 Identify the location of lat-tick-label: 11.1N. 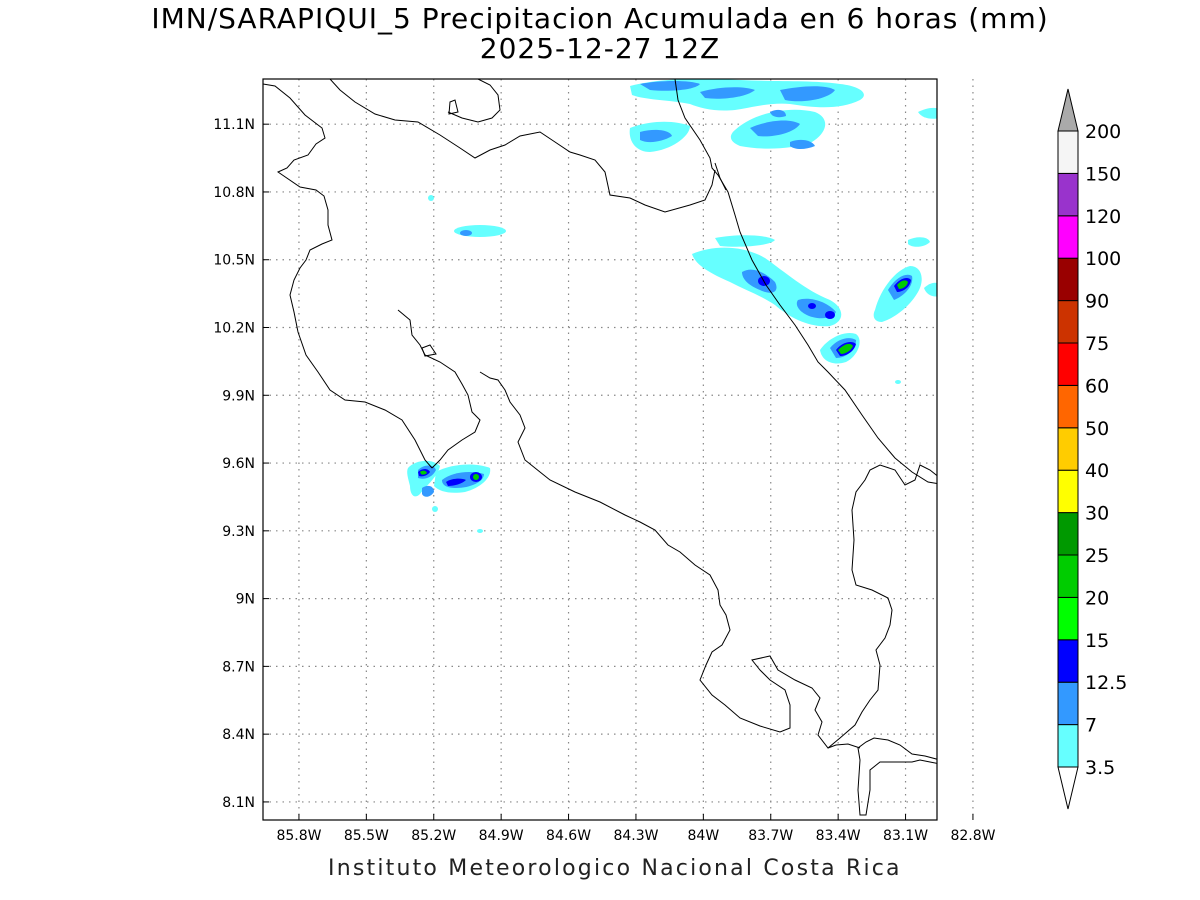
(234, 125).